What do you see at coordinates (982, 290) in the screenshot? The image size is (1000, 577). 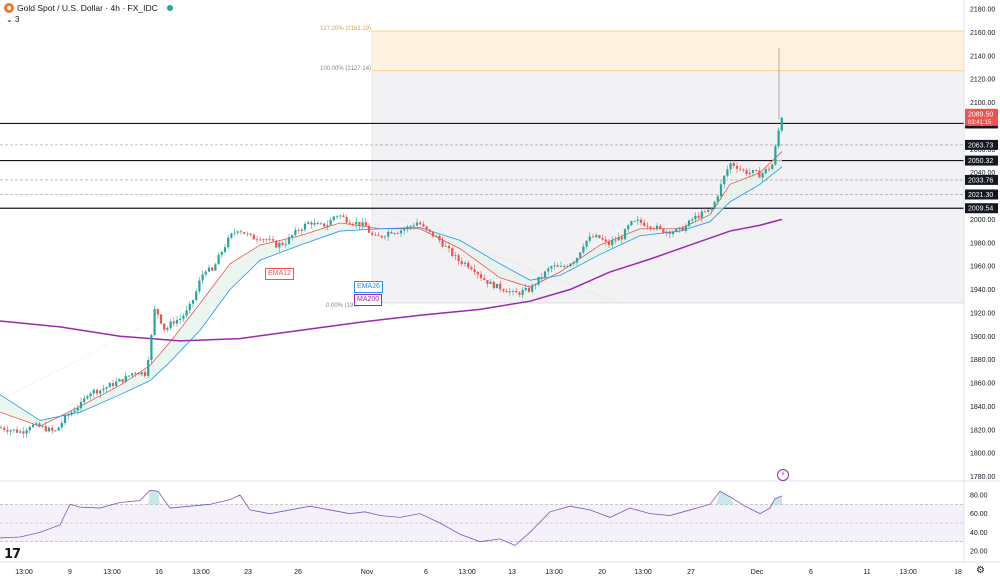 I see `price-tick-label: 1940.00` at bounding box center [982, 290].